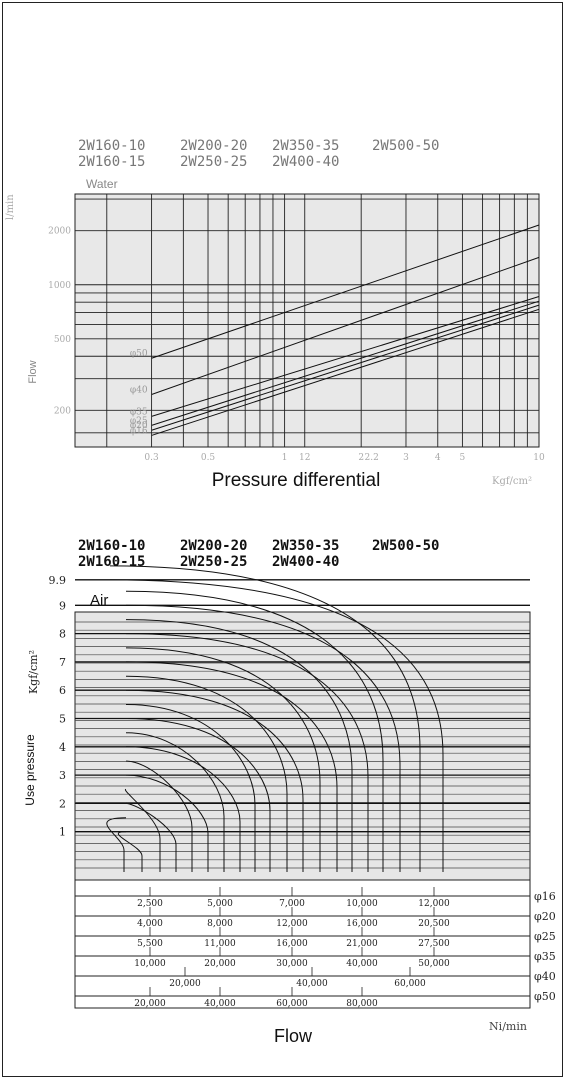  Describe the element at coordinates (292, 964) in the screenshot. I see `air-scale-tick-label: 30,000` at that location.